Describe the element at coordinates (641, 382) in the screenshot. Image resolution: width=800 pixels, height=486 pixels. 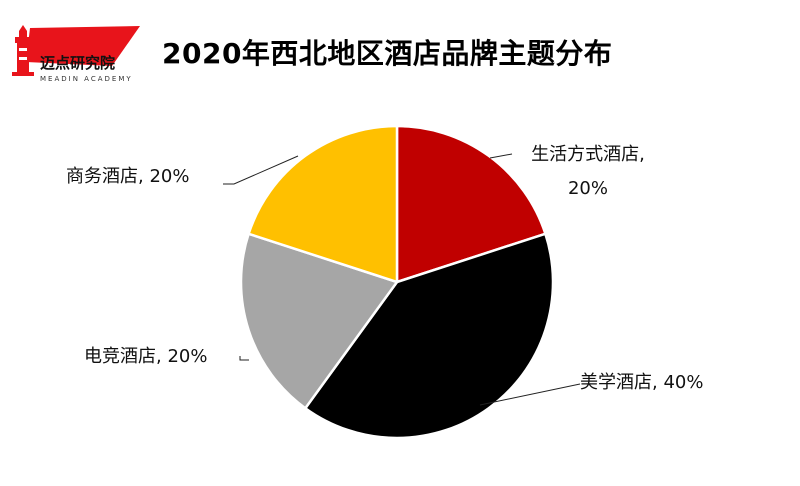
I see `data-label: 美学酒店, 40%` at that location.